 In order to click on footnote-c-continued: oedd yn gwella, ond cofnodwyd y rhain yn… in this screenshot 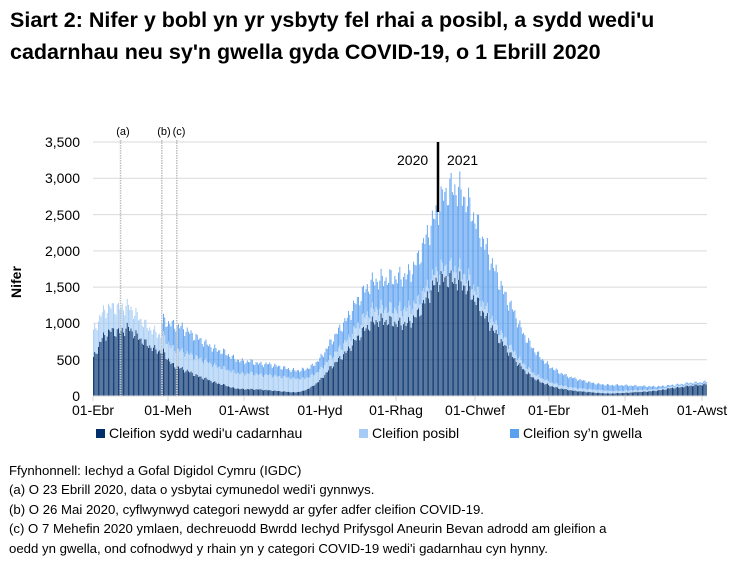, I will do `click(278, 548)`.